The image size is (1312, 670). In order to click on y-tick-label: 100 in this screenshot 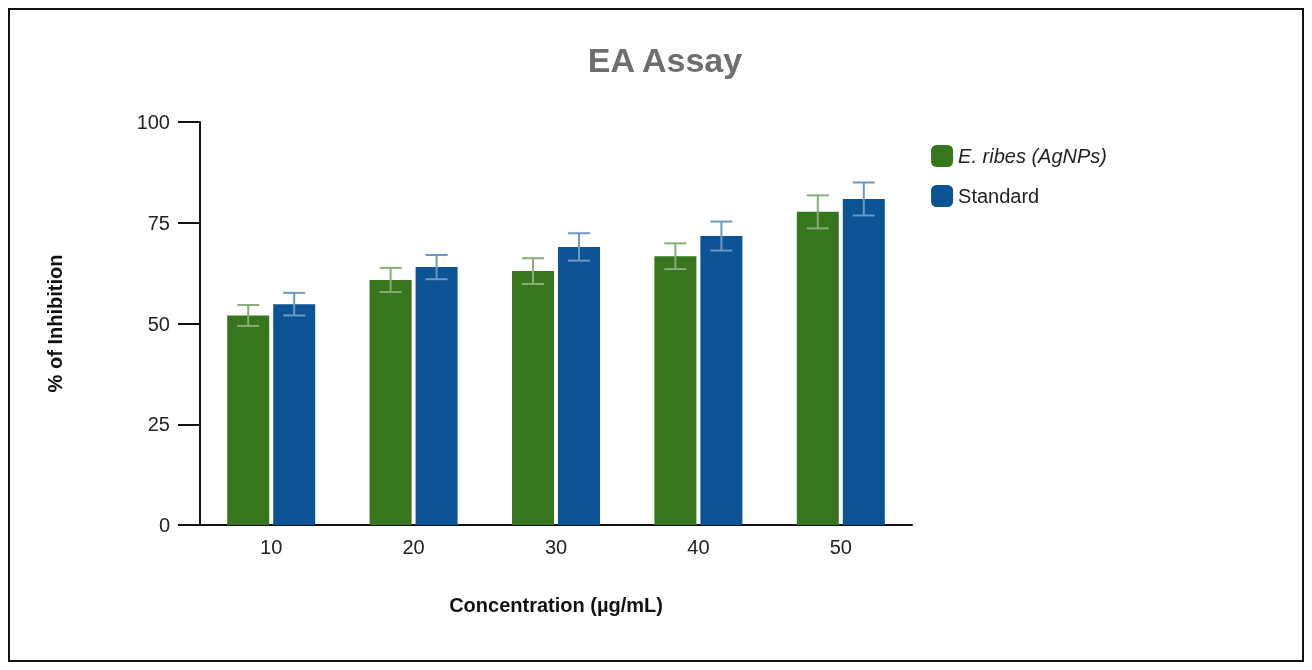, I will do `click(153, 122)`.